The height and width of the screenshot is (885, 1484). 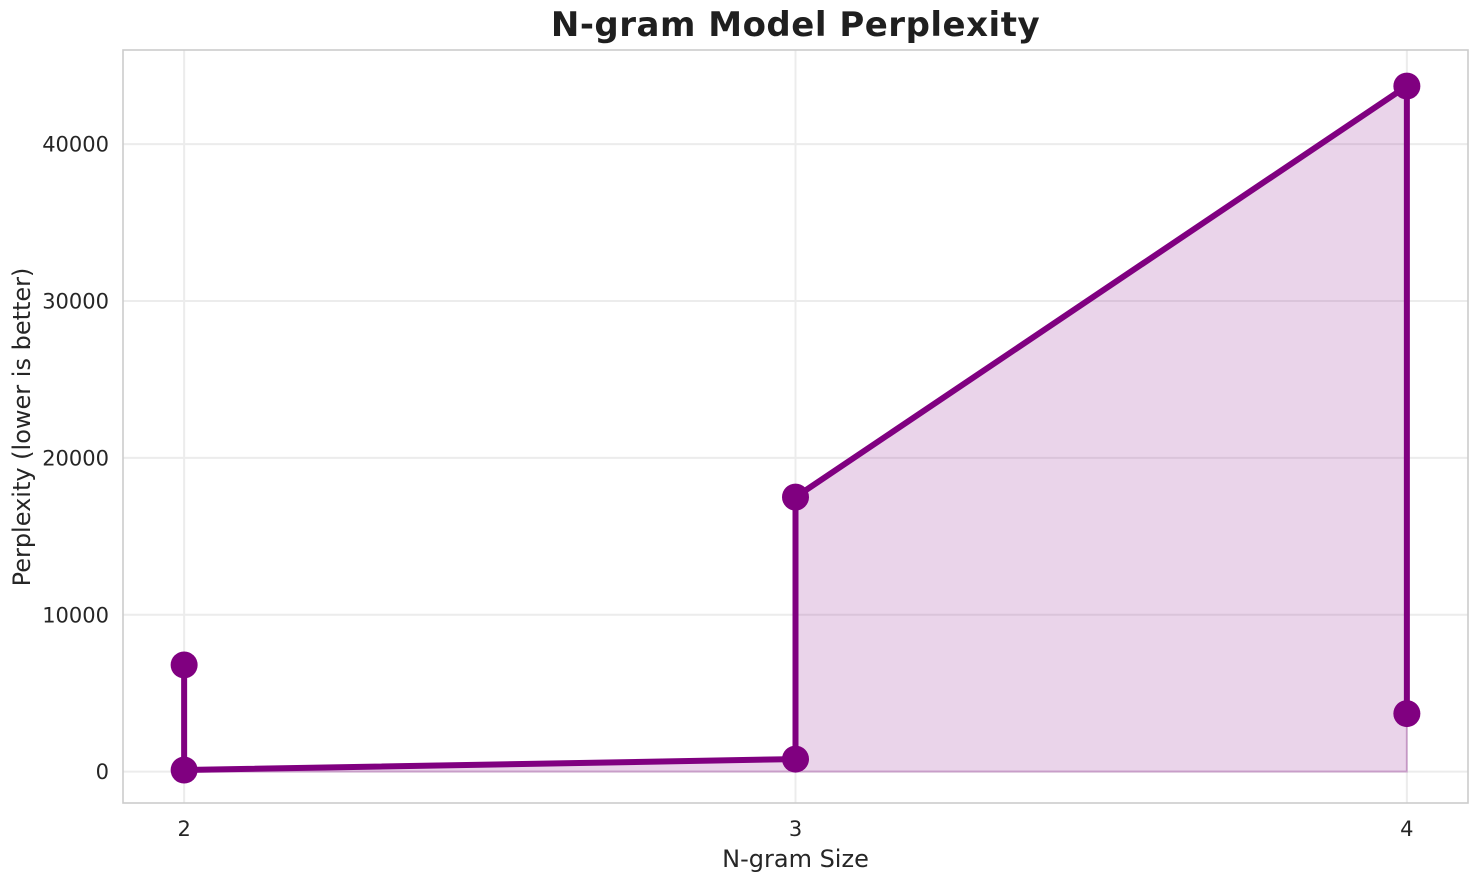 What do you see at coordinates (22, 427) in the screenshot?
I see `y-axis-label: Perplexity (lower is better)` at bounding box center [22, 427].